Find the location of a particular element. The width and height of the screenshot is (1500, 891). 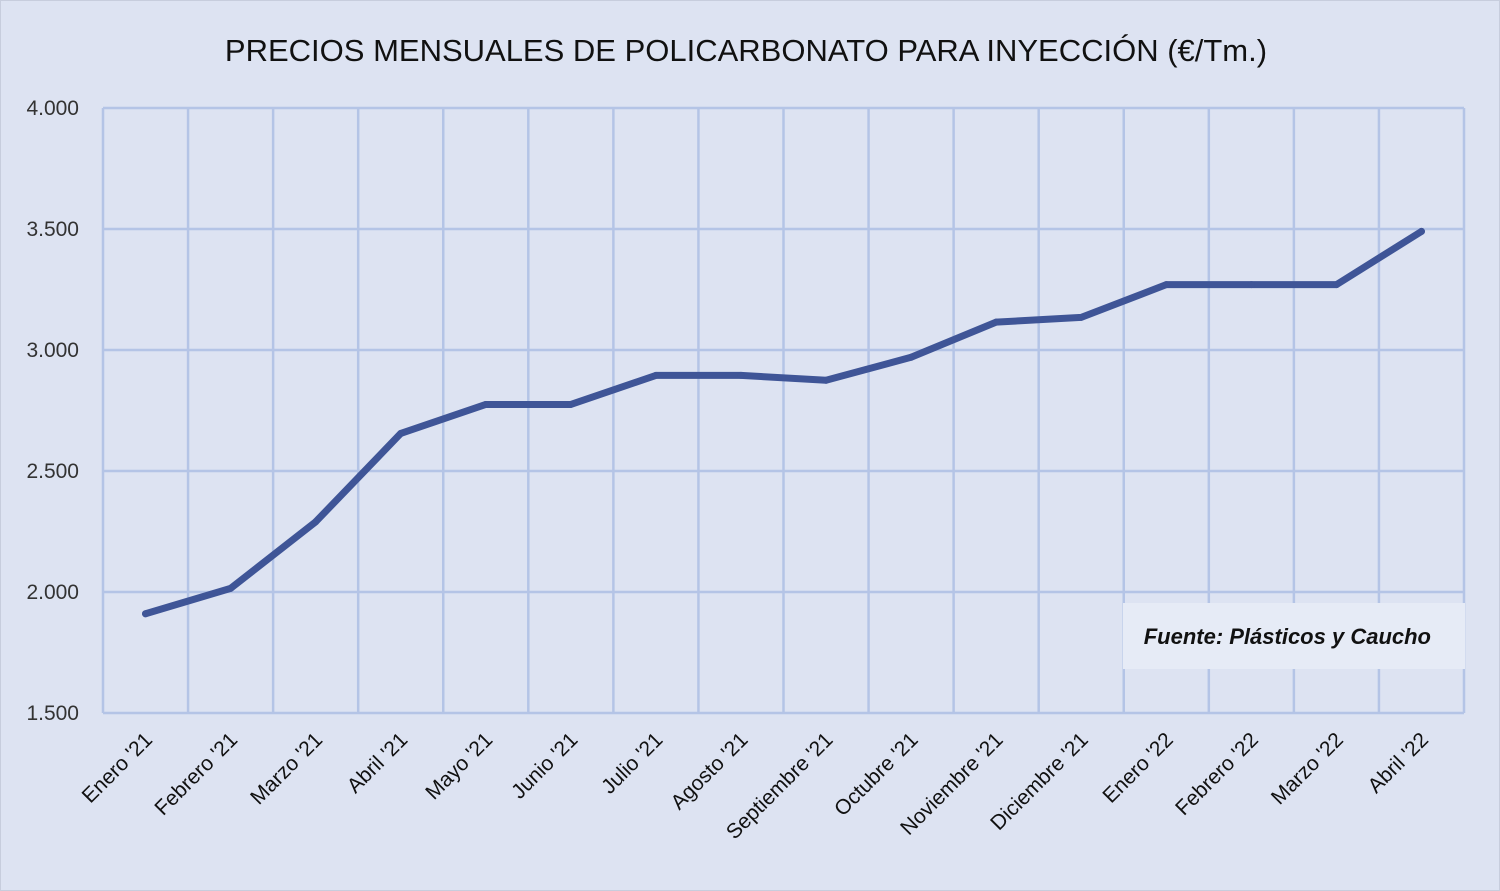

x-tick-label: Febrero '22 is located at coordinates (1217, 774).